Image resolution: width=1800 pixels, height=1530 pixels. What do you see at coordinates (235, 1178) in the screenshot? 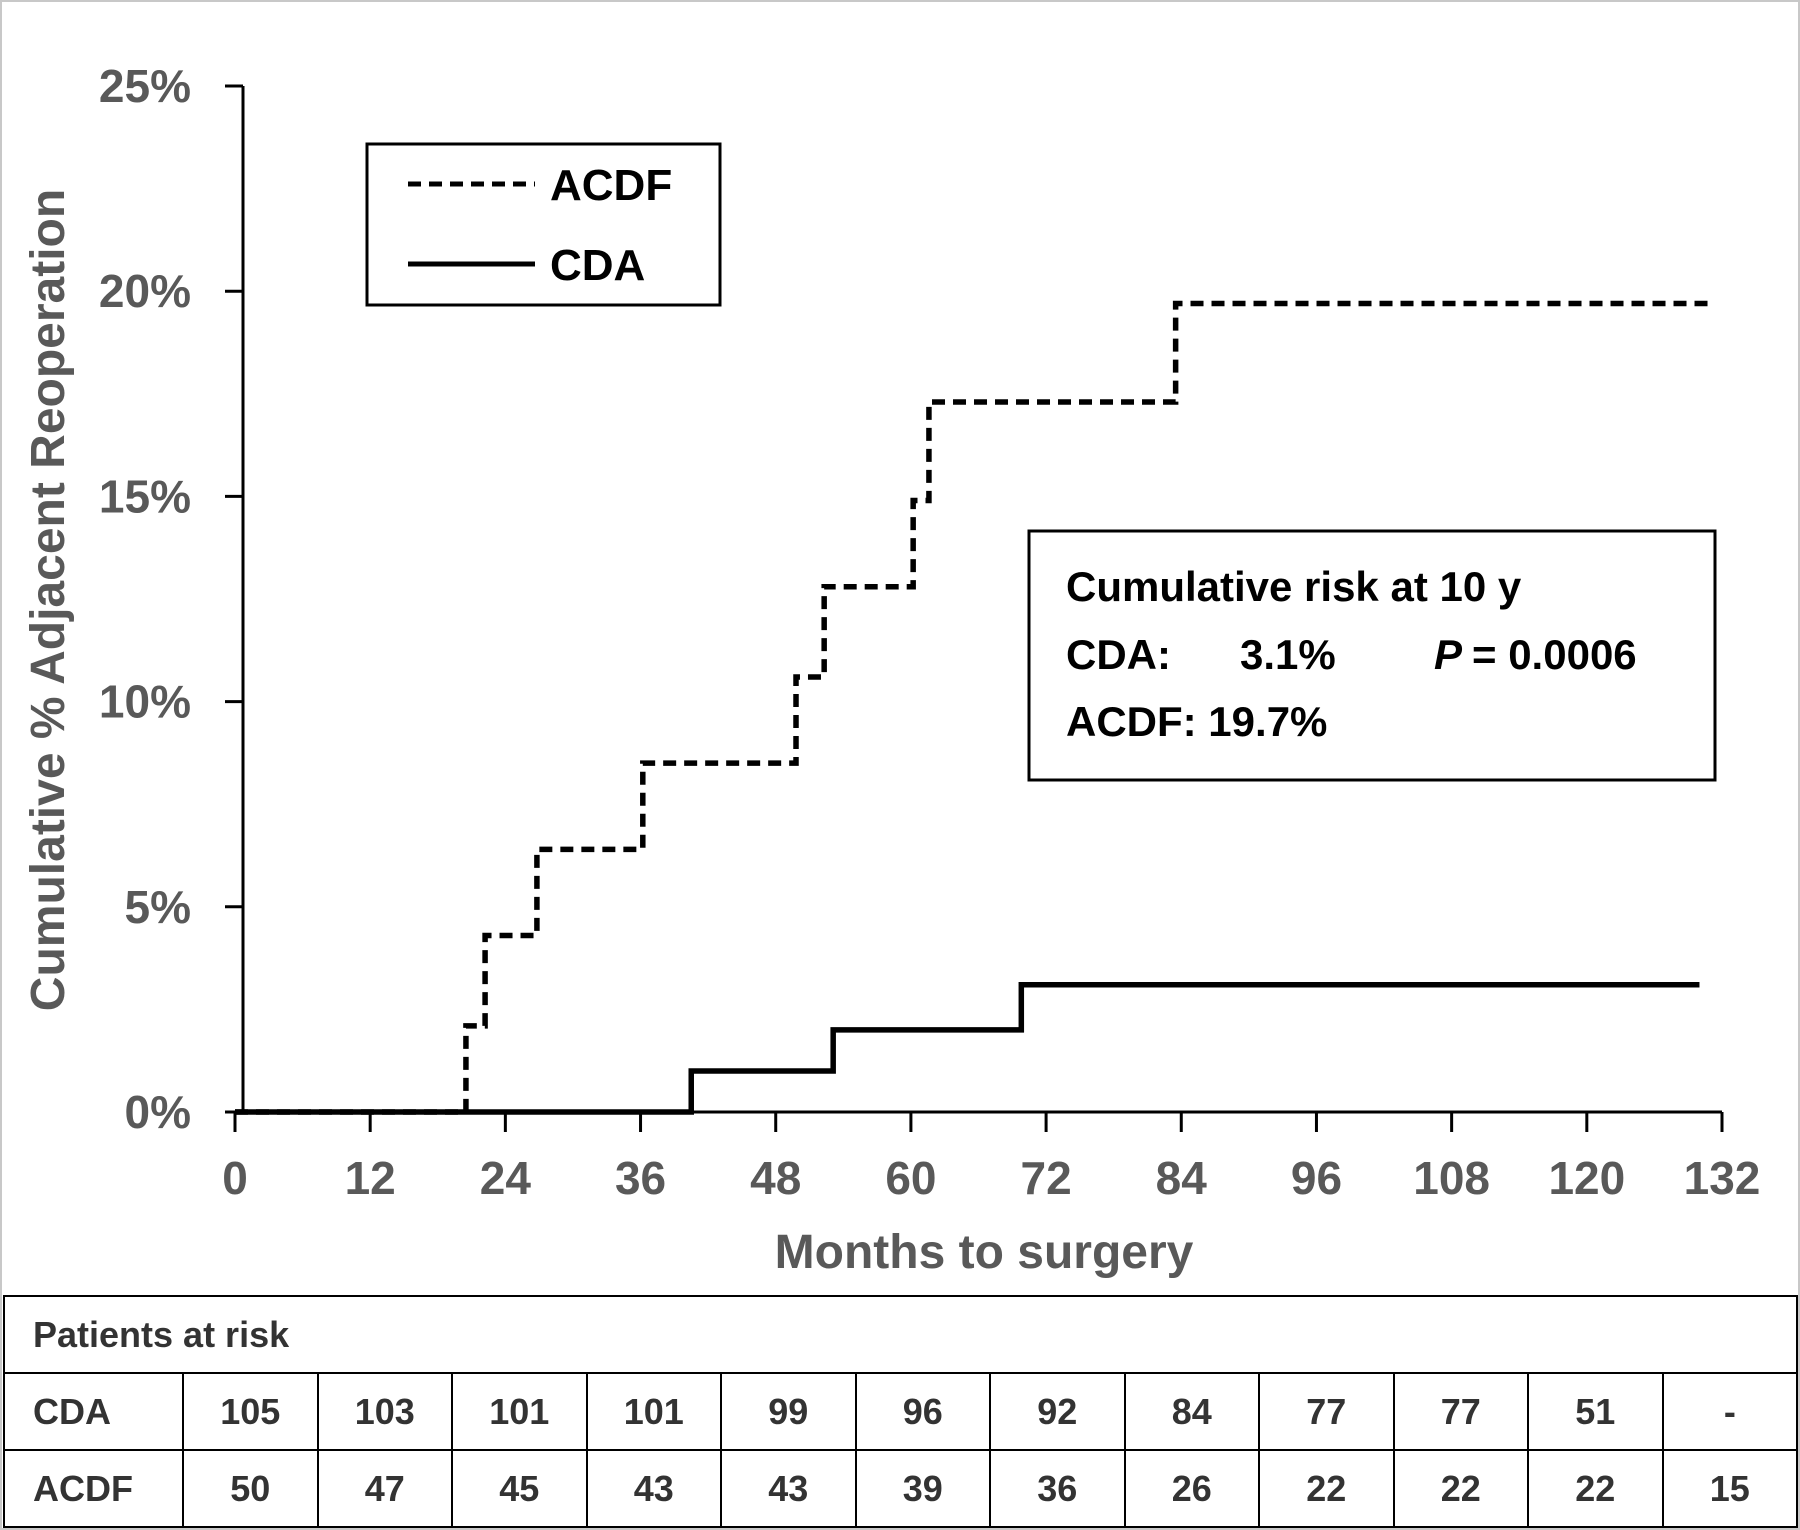
I see `x-tick-label: 0` at bounding box center [235, 1178].